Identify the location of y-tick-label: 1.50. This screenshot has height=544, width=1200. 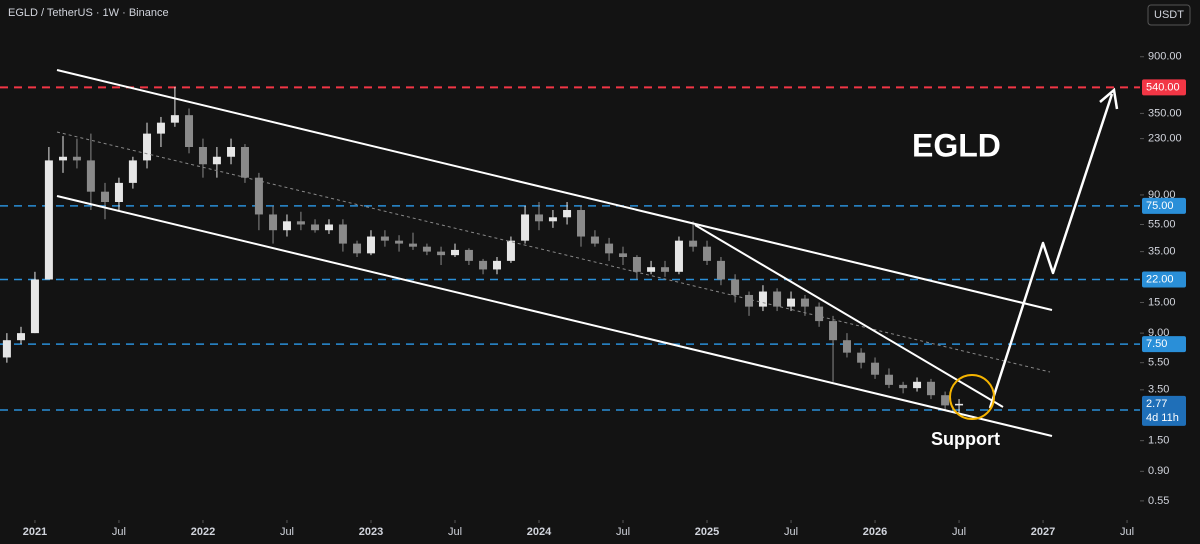
(1158, 441).